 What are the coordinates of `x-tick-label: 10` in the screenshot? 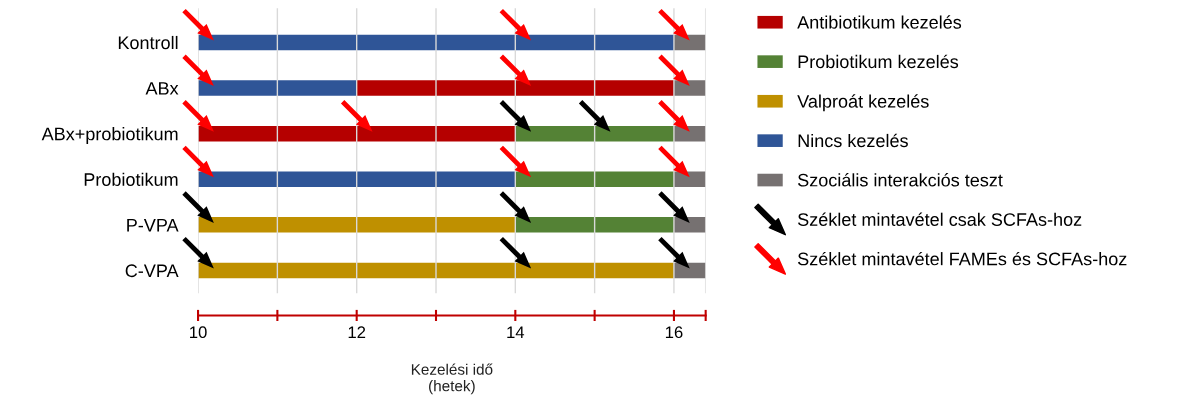 It's located at (198, 332).